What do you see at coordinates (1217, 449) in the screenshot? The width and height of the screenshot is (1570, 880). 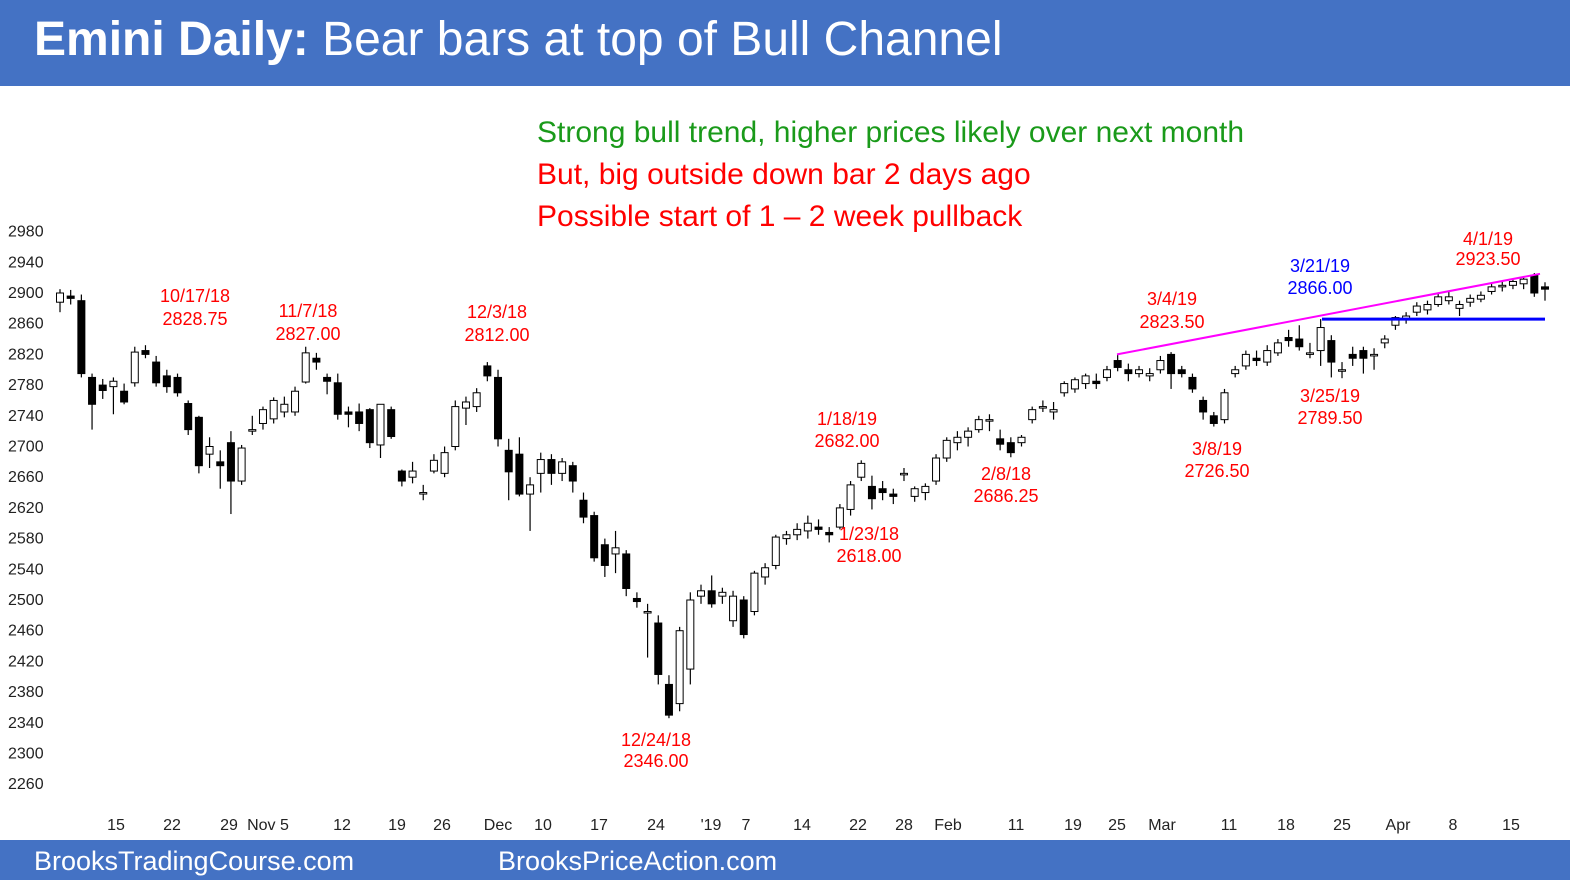 I see `annotation-date: 3/8/19` at bounding box center [1217, 449].